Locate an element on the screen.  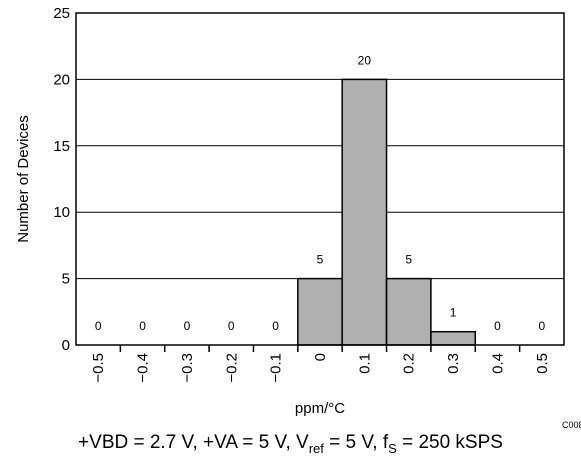
y-tick-label-15: 15 is located at coordinates (61, 146).